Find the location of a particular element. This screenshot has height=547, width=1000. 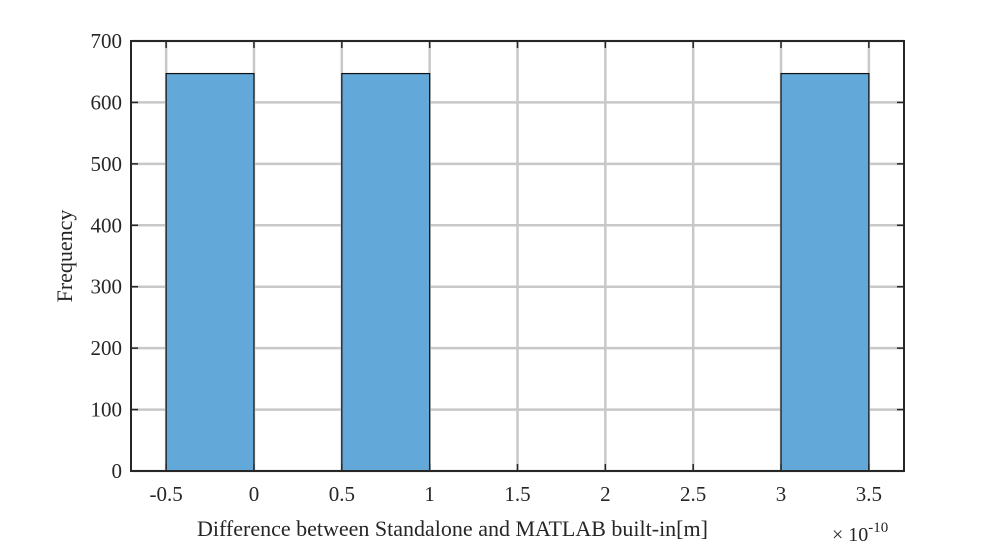

x-tick-label: 3.5 is located at coordinates (869, 494).